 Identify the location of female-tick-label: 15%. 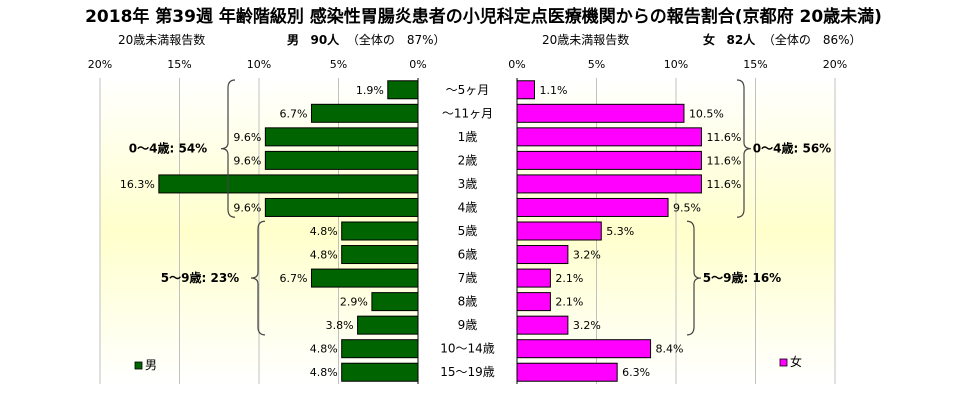
(755, 64).